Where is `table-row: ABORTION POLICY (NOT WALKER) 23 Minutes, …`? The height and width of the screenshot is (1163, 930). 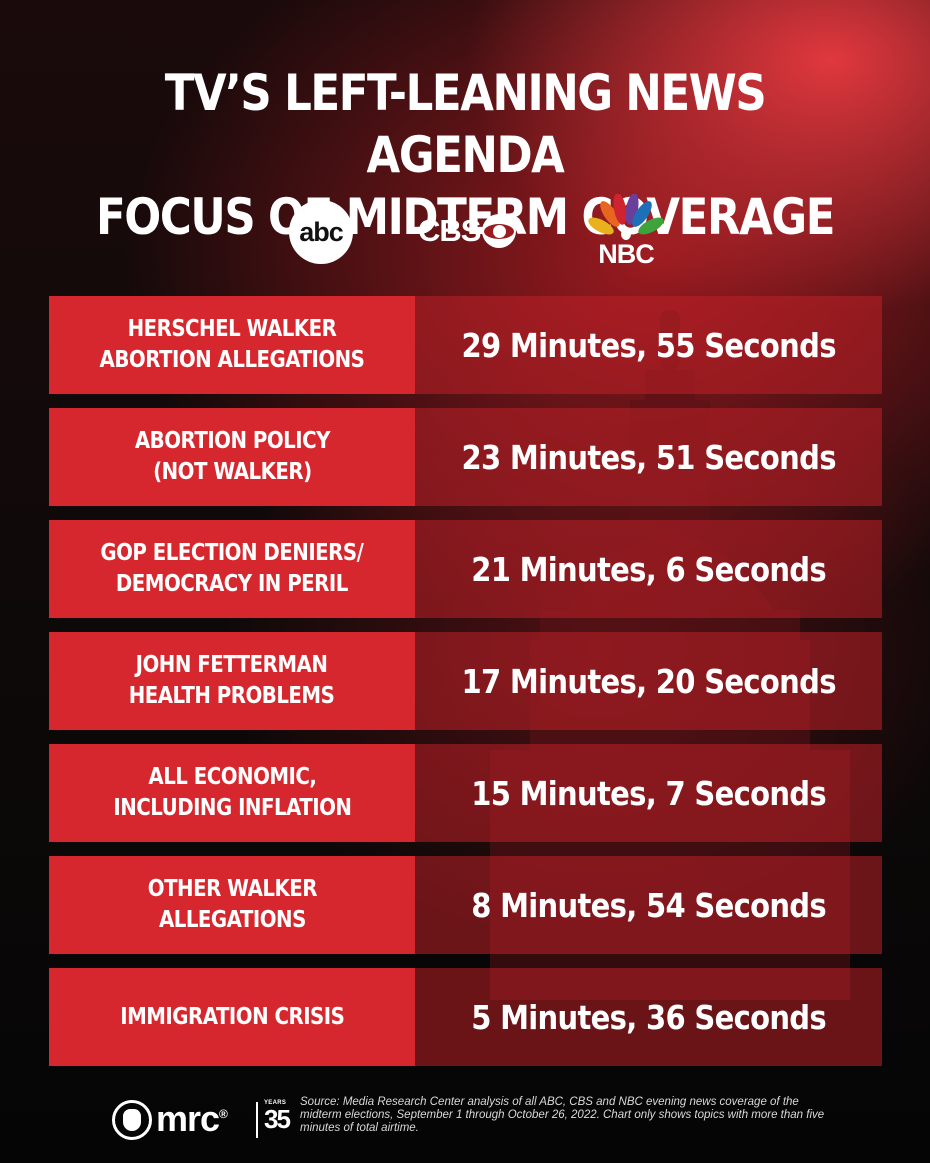 table-row: ABORTION POLICY (NOT WALKER) 23 Minutes, … is located at coordinates (465, 457).